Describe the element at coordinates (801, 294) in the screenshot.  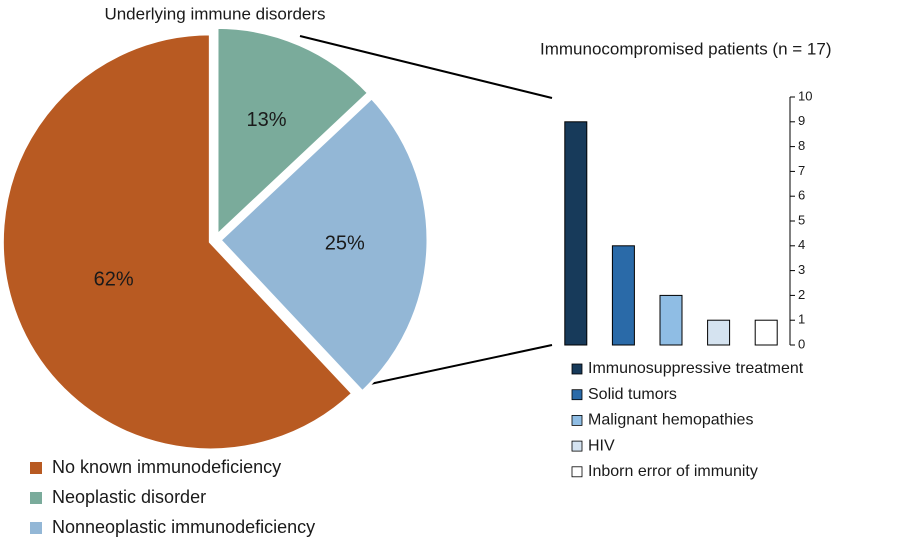
I see `y-tick-label: 2` at that location.